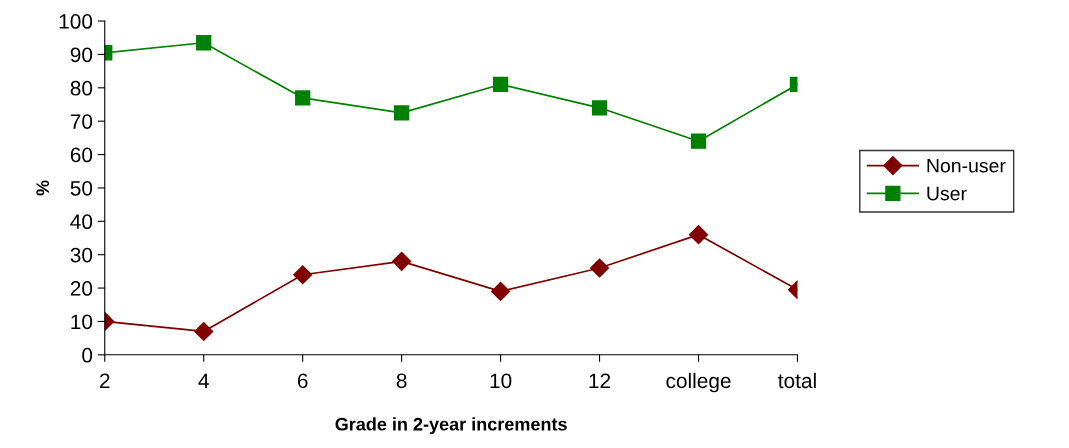 This screenshot has height=448, width=1069. What do you see at coordinates (302, 381) in the screenshot?
I see `x-tick-label: 6` at bounding box center [302, 381].